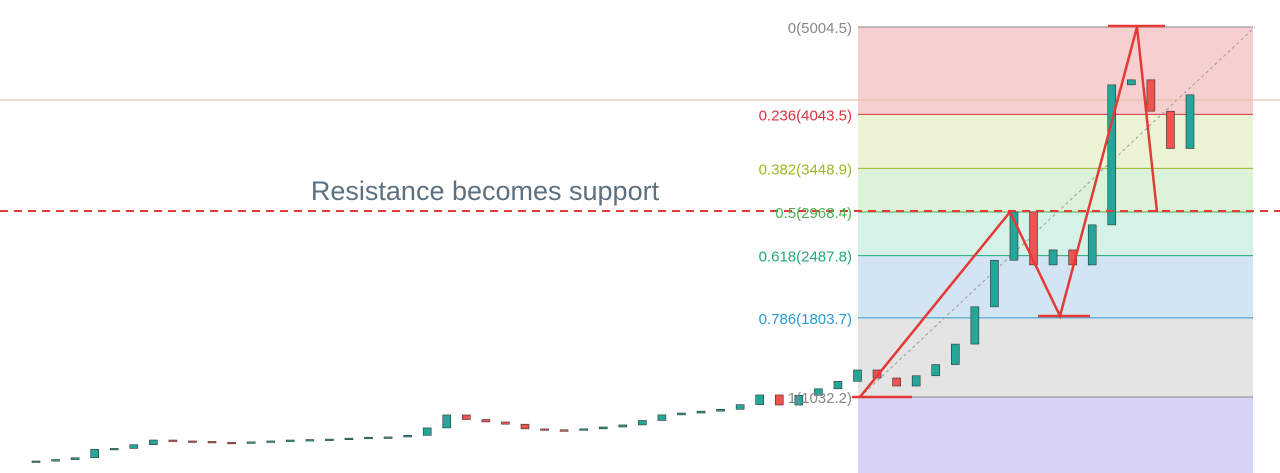 The width and height of the screenshot is (1280, 473). What do you see at coordinates (805, 169) in the screenshot?
I see `fib-label: 0.382(3448.9)` at bounding box center [805, 169].